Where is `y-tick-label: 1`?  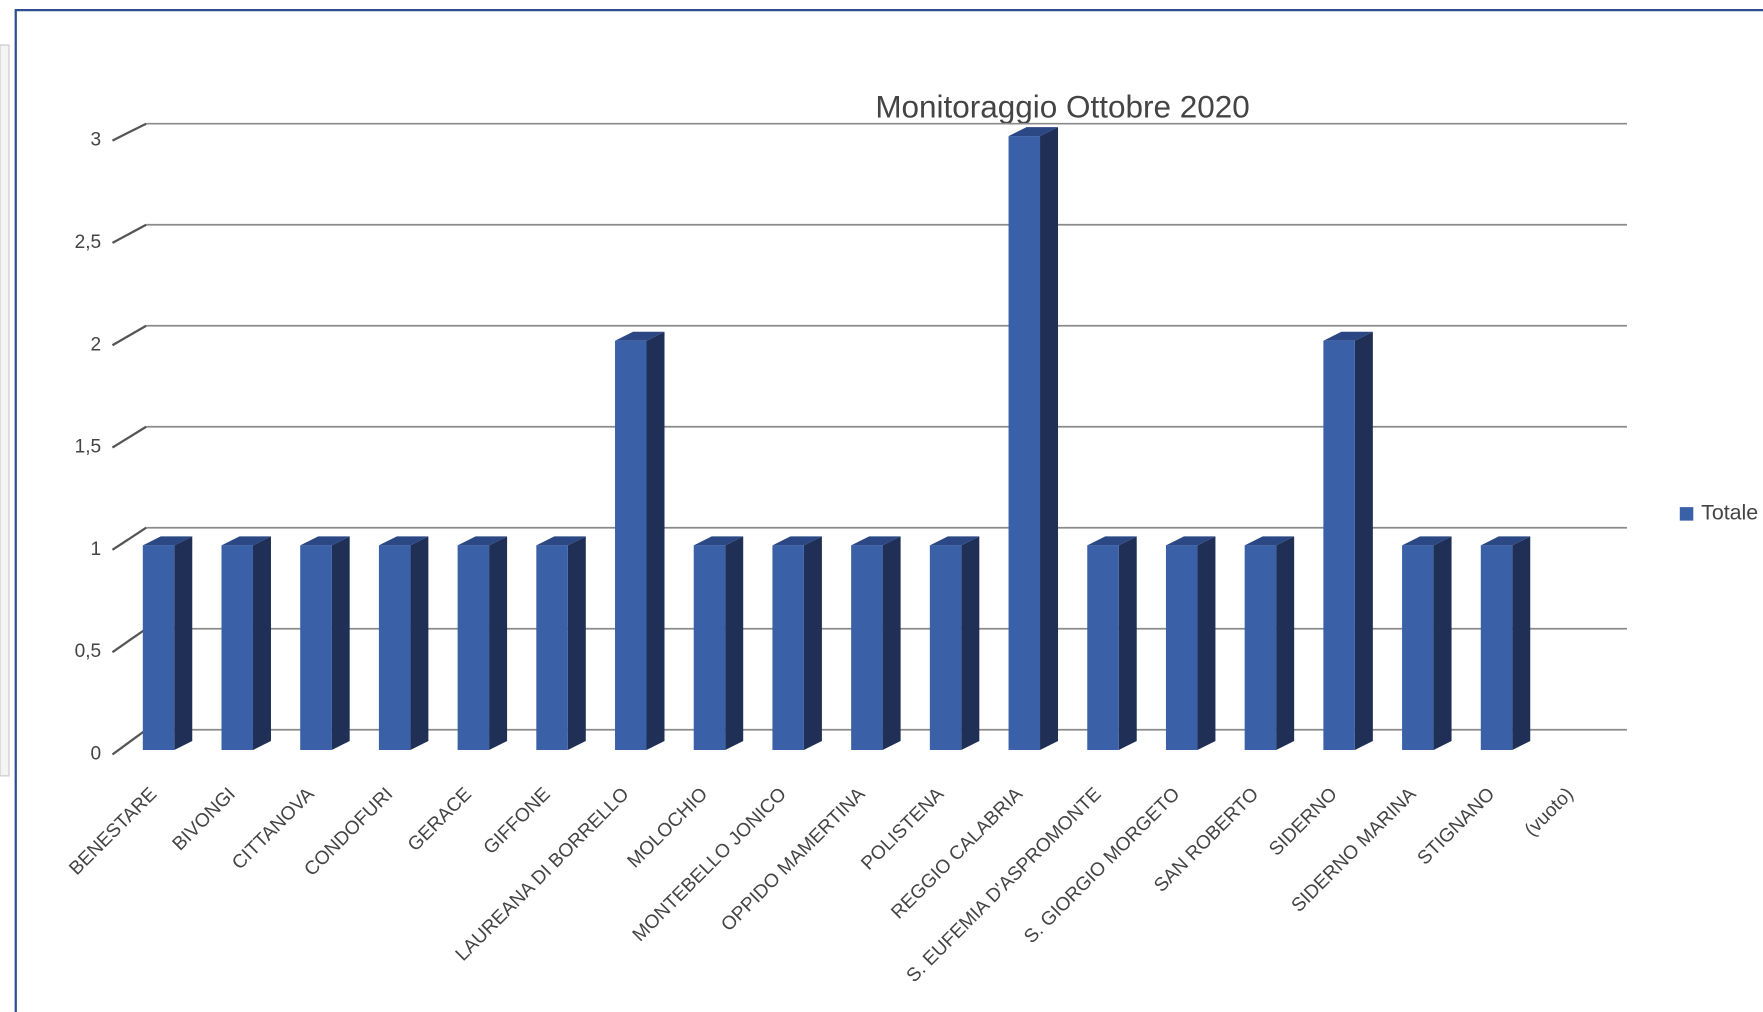
y-tick-label: 1 is located at coordinates (96, 549).